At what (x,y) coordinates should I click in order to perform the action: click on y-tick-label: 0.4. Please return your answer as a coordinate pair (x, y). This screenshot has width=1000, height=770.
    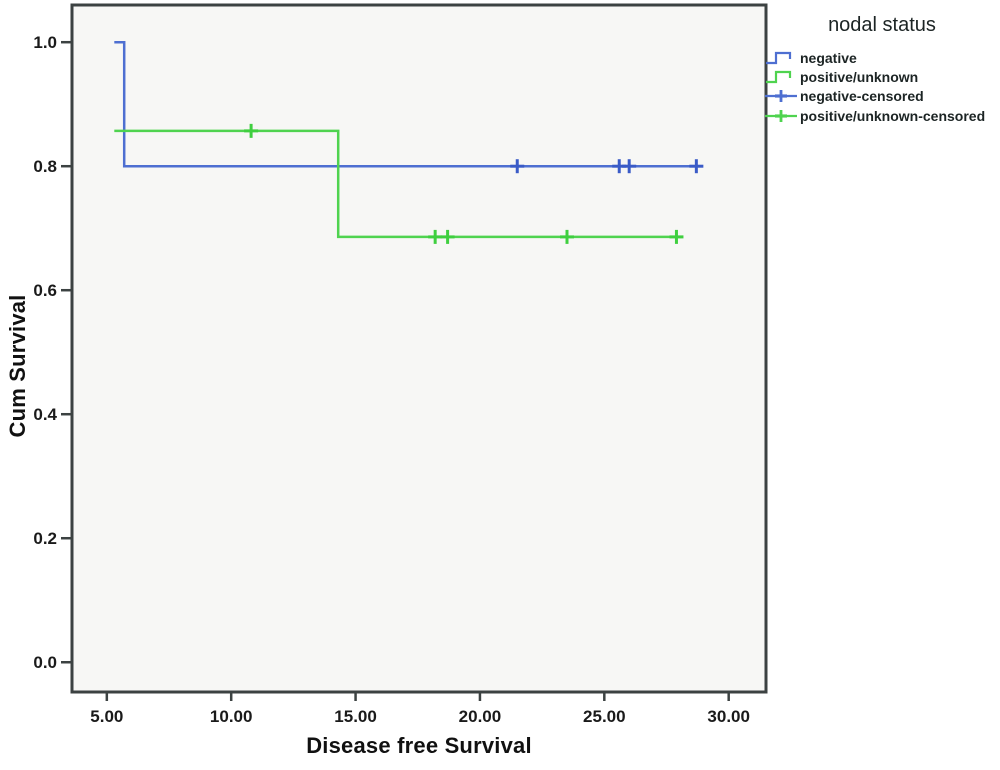
    Looking at the image, I should click on (45, 414).